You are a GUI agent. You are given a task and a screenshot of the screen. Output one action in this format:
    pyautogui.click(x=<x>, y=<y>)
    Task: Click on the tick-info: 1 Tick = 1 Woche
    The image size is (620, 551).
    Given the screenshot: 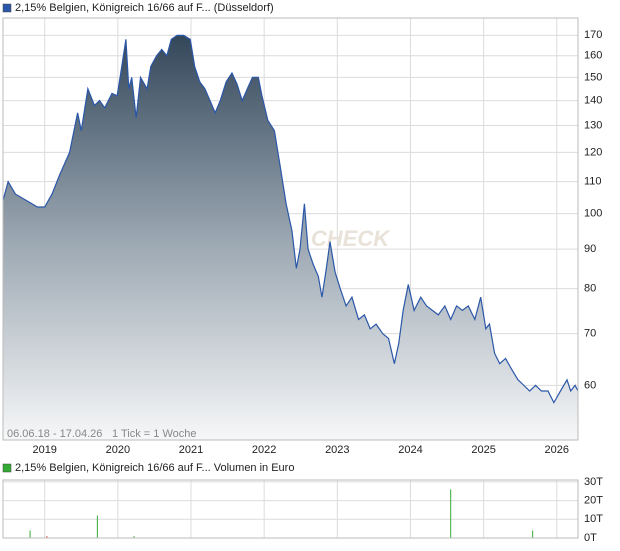 What is the action you would take?
    pyautogui.click(x=154, y=434)
    